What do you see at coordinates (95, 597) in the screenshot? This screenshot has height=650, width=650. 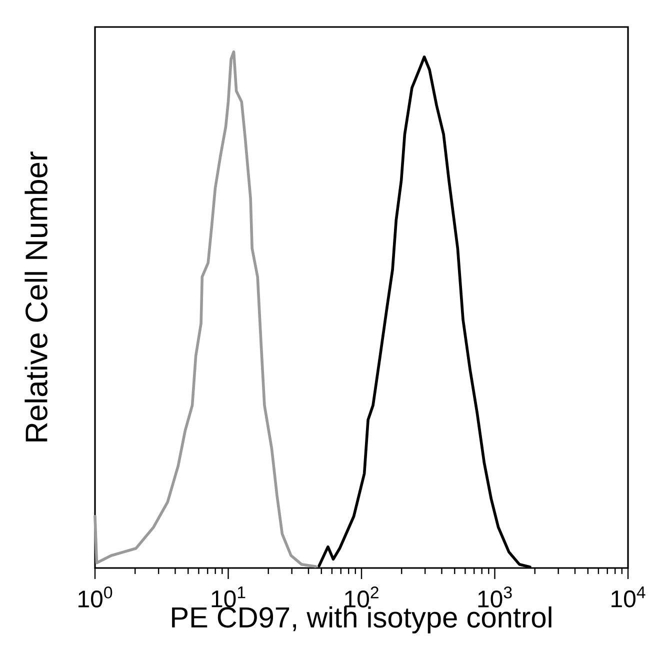 I see `x-tick-label: 10$^{0}$` at bounding box center [95, 597].